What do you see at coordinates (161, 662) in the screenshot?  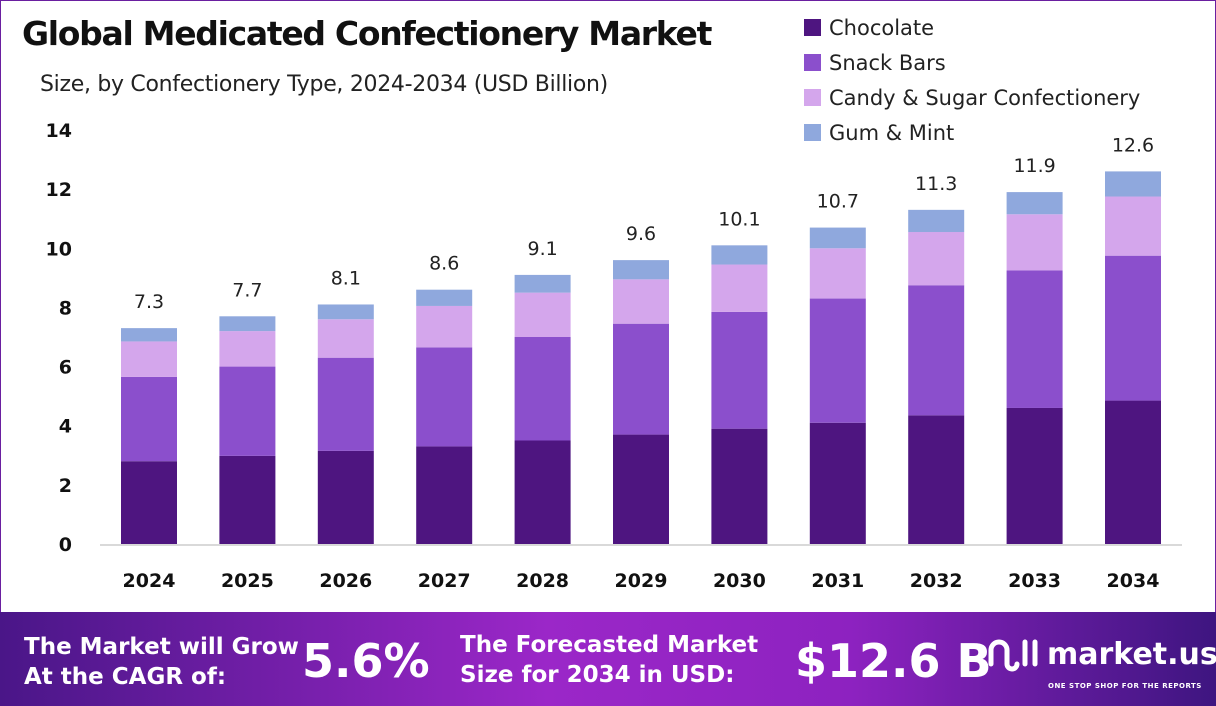 I see `cagr-label: The Market will Grow At the CAGR of:` at bounding box center [161, 662].